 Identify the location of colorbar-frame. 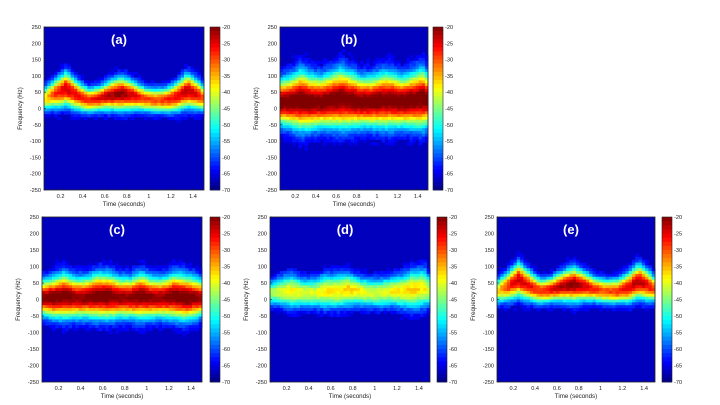
(215, 299).